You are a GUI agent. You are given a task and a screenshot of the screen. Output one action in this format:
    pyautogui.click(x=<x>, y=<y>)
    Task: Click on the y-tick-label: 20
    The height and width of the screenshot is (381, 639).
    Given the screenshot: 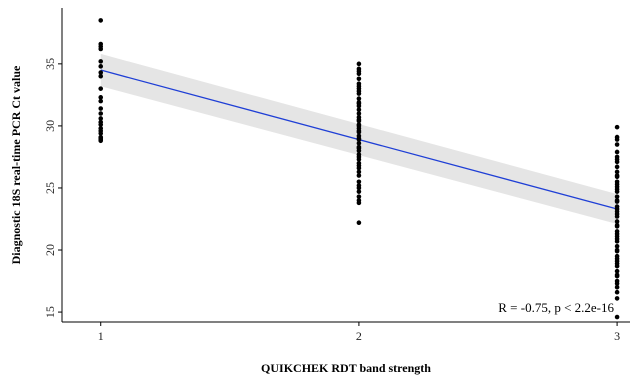 What is the action you would take?
    pyautogui.click(x=50, y=250)
    